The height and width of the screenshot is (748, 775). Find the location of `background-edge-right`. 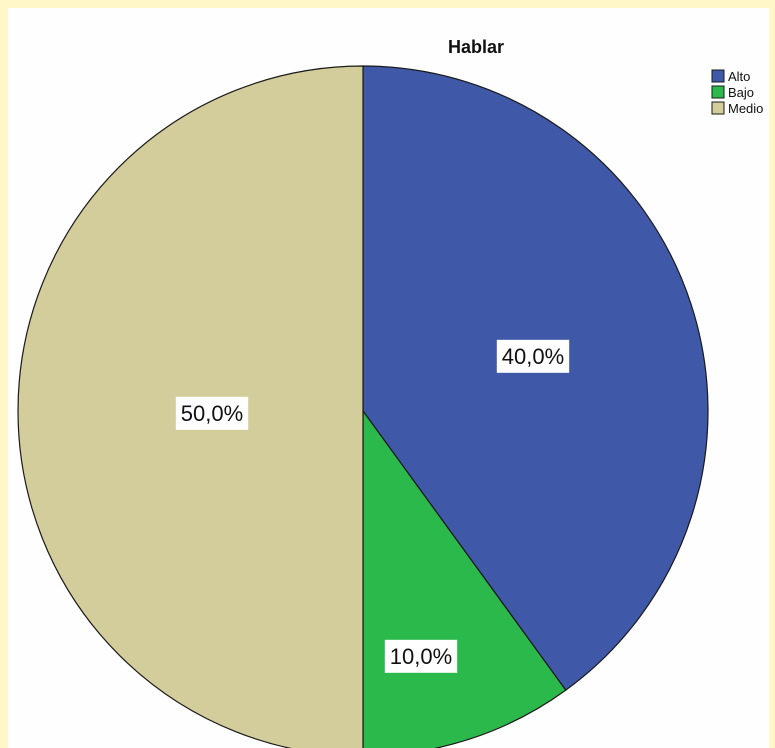

background-edge-right is located at coordinates (772, 374).